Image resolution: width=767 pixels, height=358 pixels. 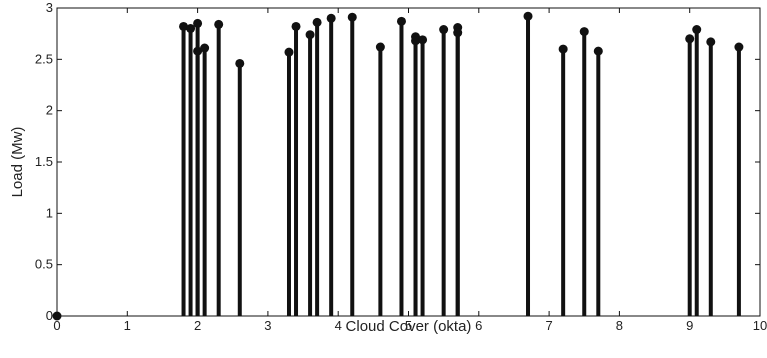 I want to click on x-tick-label: 9, so click(x=689, y=325).